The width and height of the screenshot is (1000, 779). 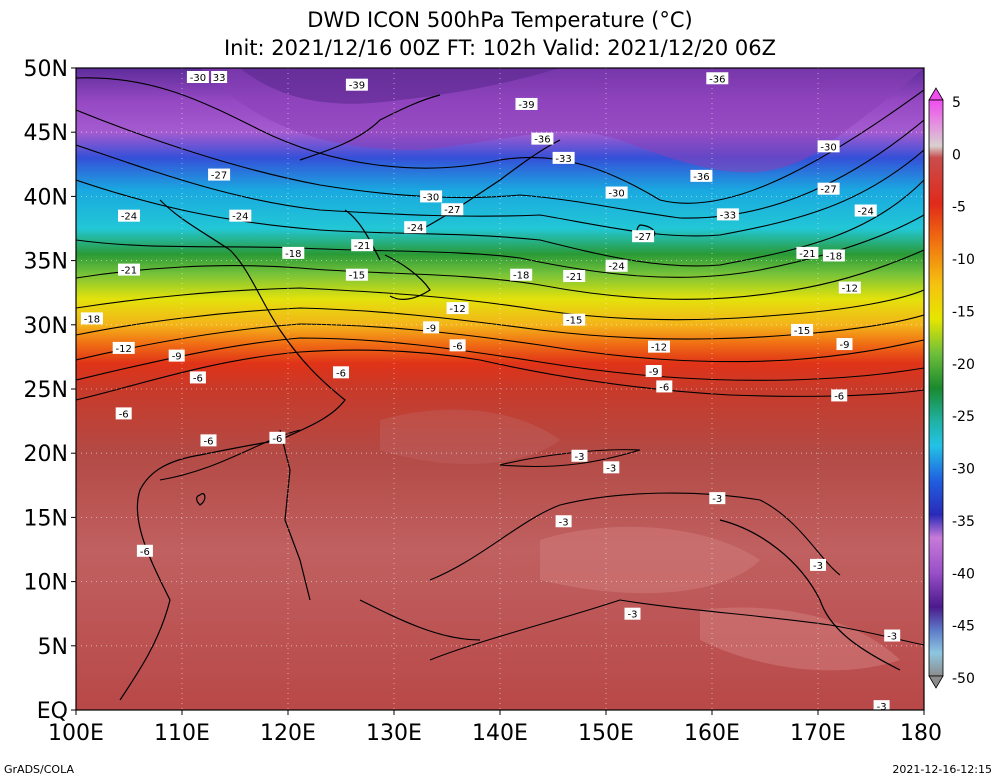 I want to click on lon-tick-label: 120E, so click(x=288, y=733).